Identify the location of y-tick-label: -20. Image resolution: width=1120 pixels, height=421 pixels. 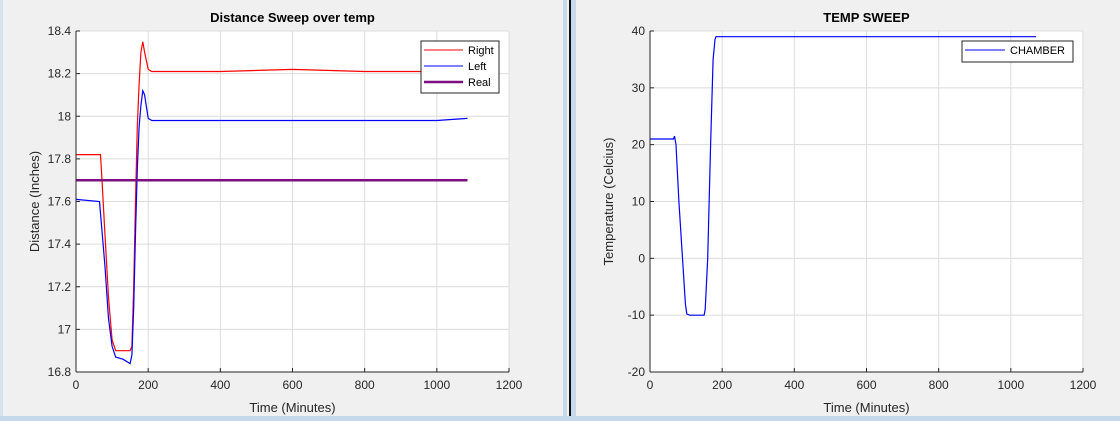
(637, 372).